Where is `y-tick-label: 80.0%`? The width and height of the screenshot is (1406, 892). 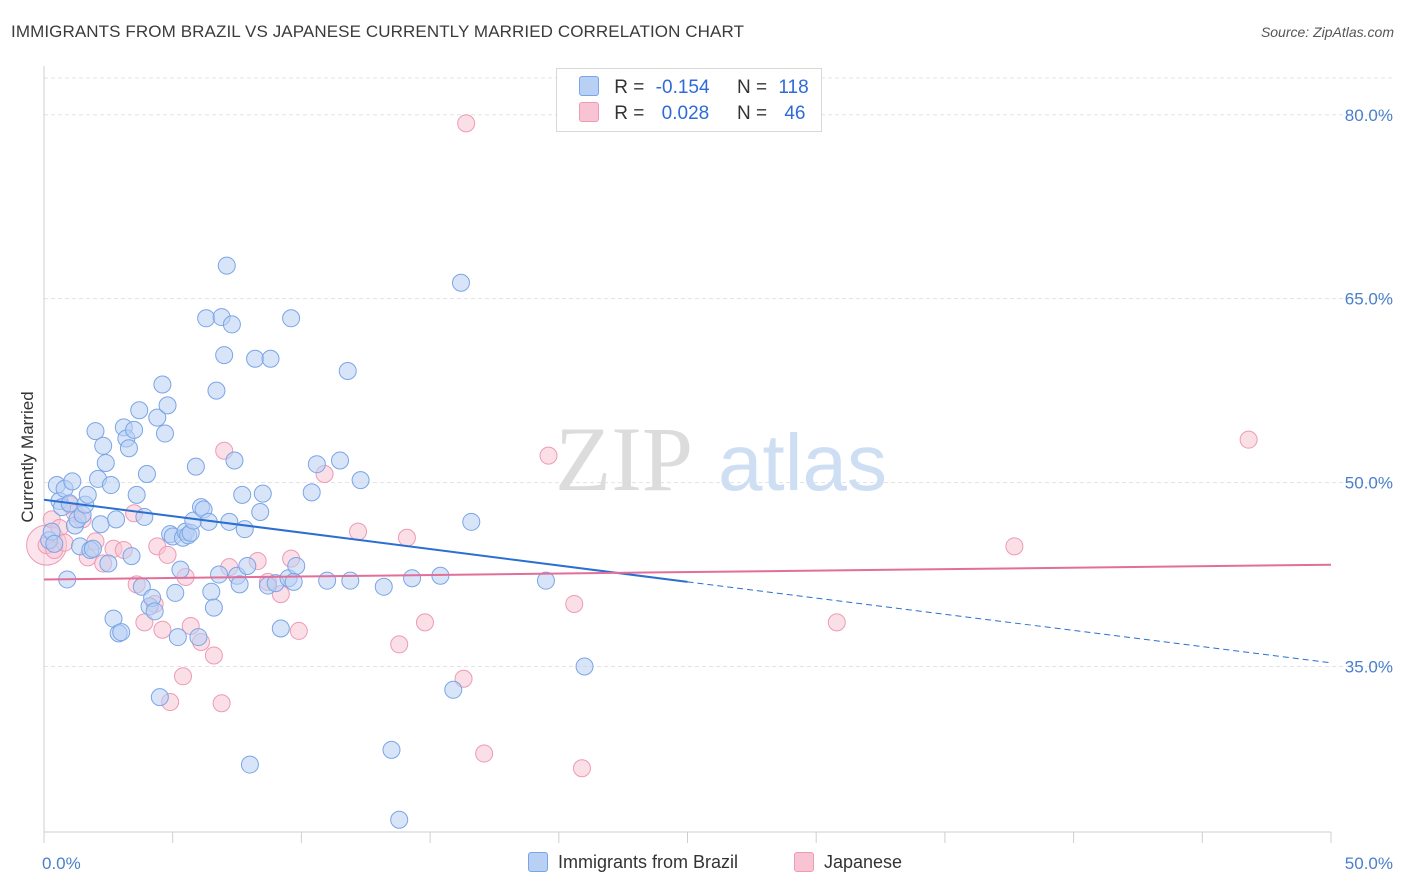
y-tick-label: 80.0% is located at coordinates (1369, 115).